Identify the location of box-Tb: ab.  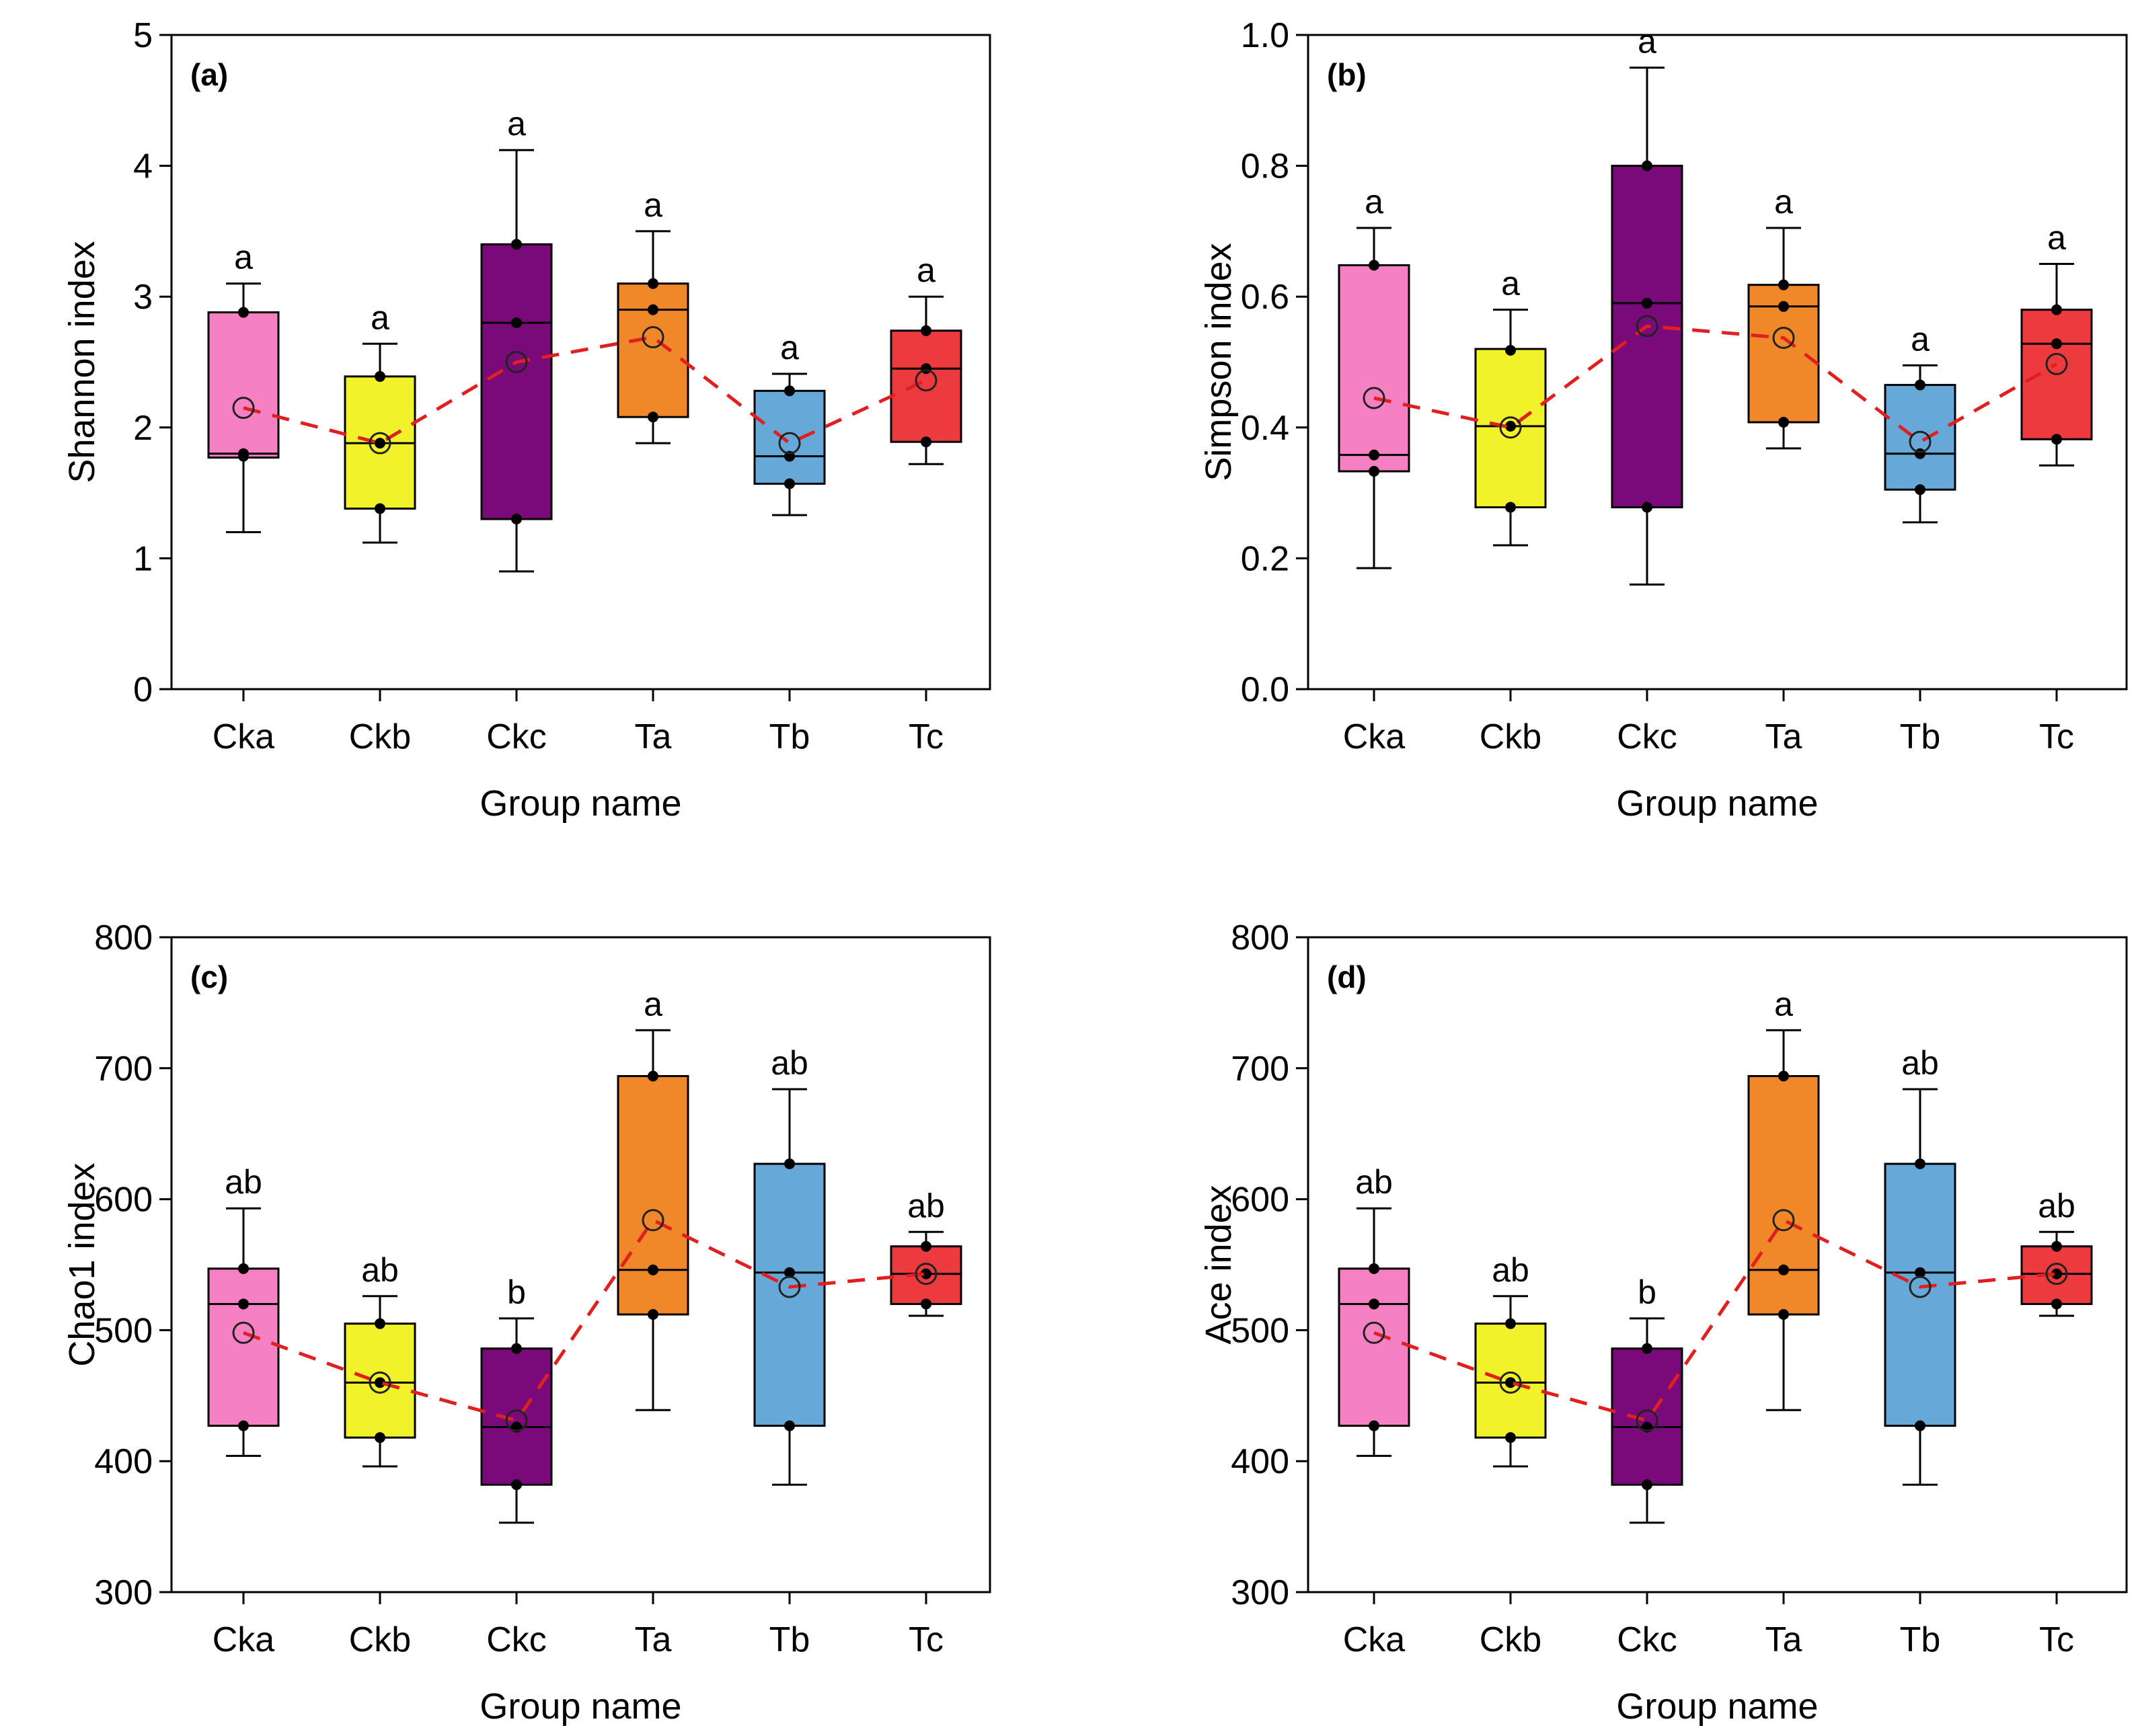
(1920, 1265).